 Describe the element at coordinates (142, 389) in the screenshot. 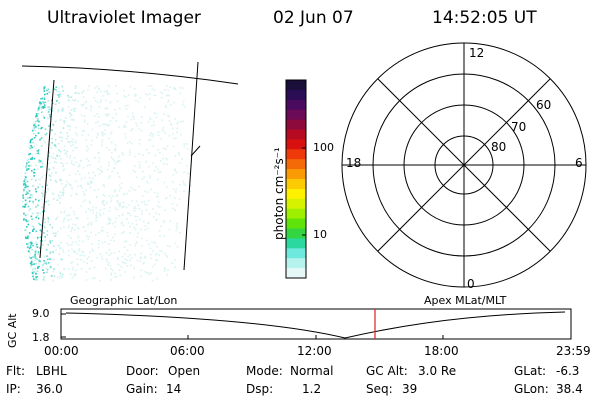

I see `status-gain-key: Gain:` at that location.